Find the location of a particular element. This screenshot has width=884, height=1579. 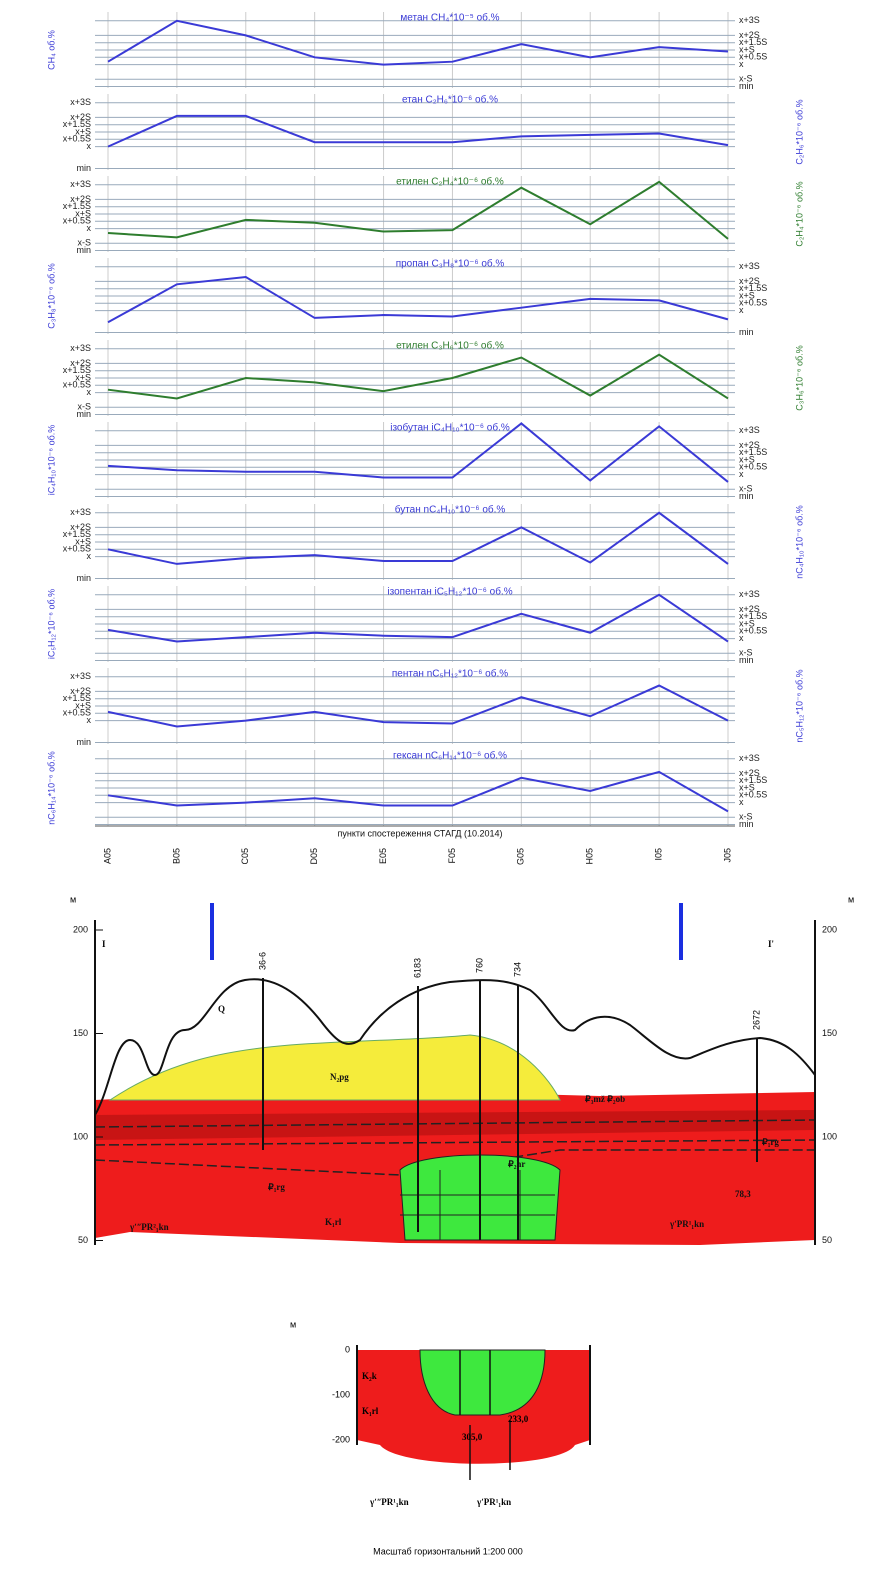

section-end: I' is located at coordinates (771, 944).